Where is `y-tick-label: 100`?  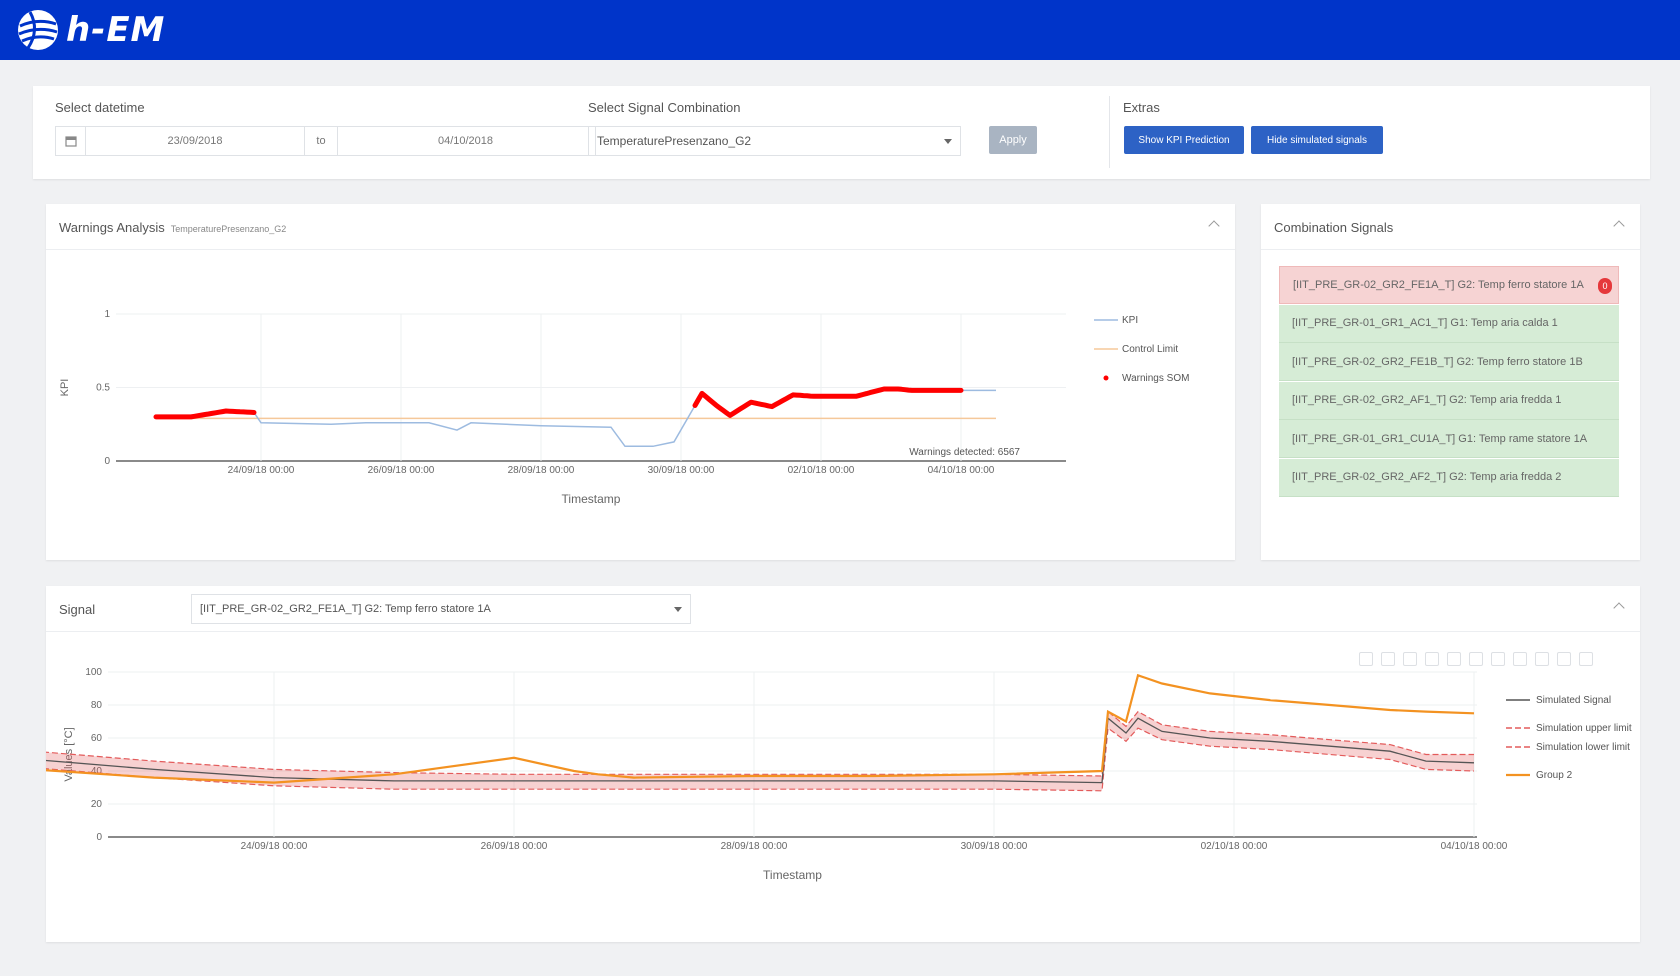 y-tick-label: 100 is located at coordinates (93, 672).